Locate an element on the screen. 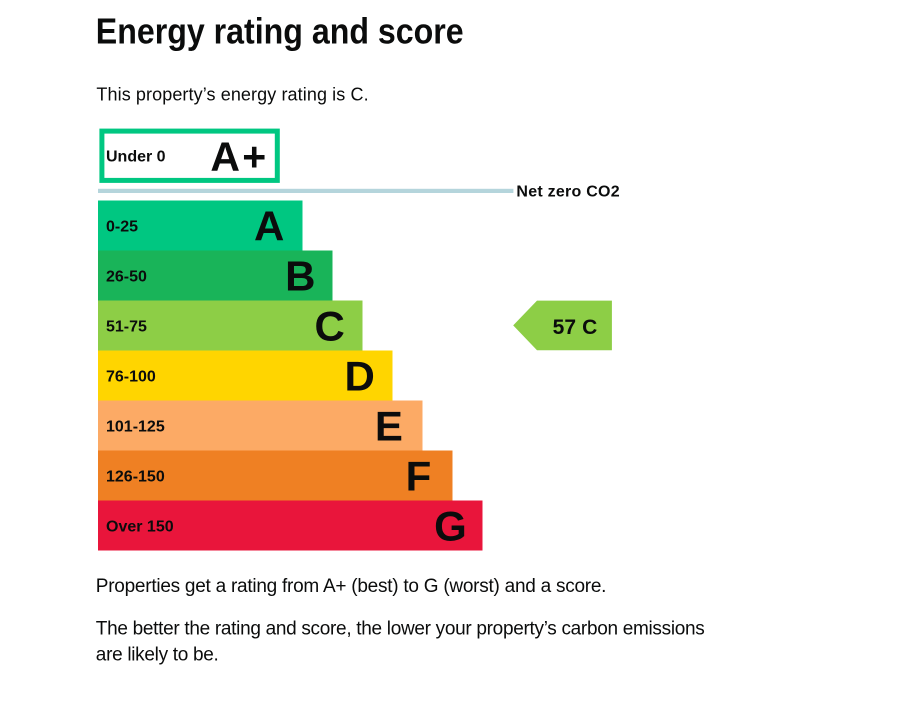 The width and height of the screenshot is (919, 701). svg-text:This property’s energy rating: This property’s energy rating is C. is located at coordinates (232, 94).